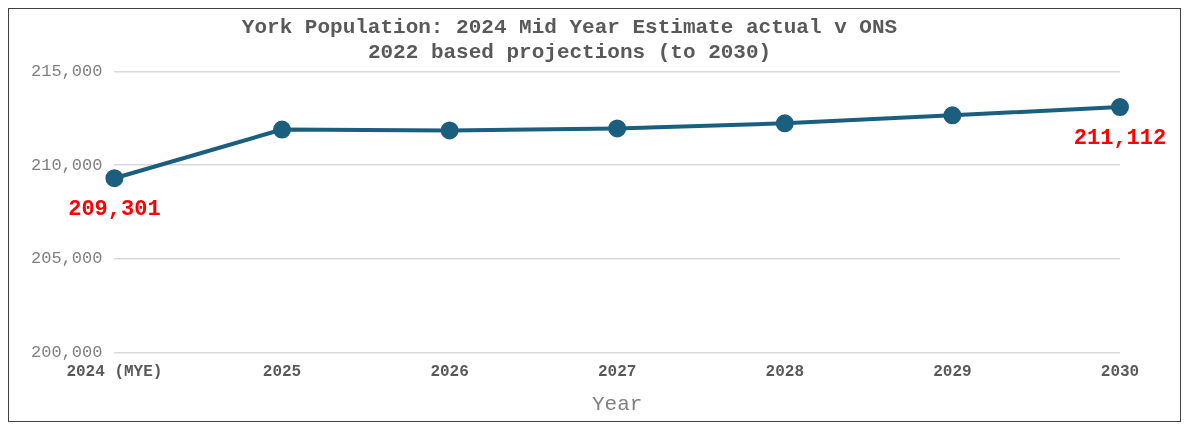 This screenshot has height=430, width=1189. I want to click on x-tick-label: 2030, so click(1120, 372).